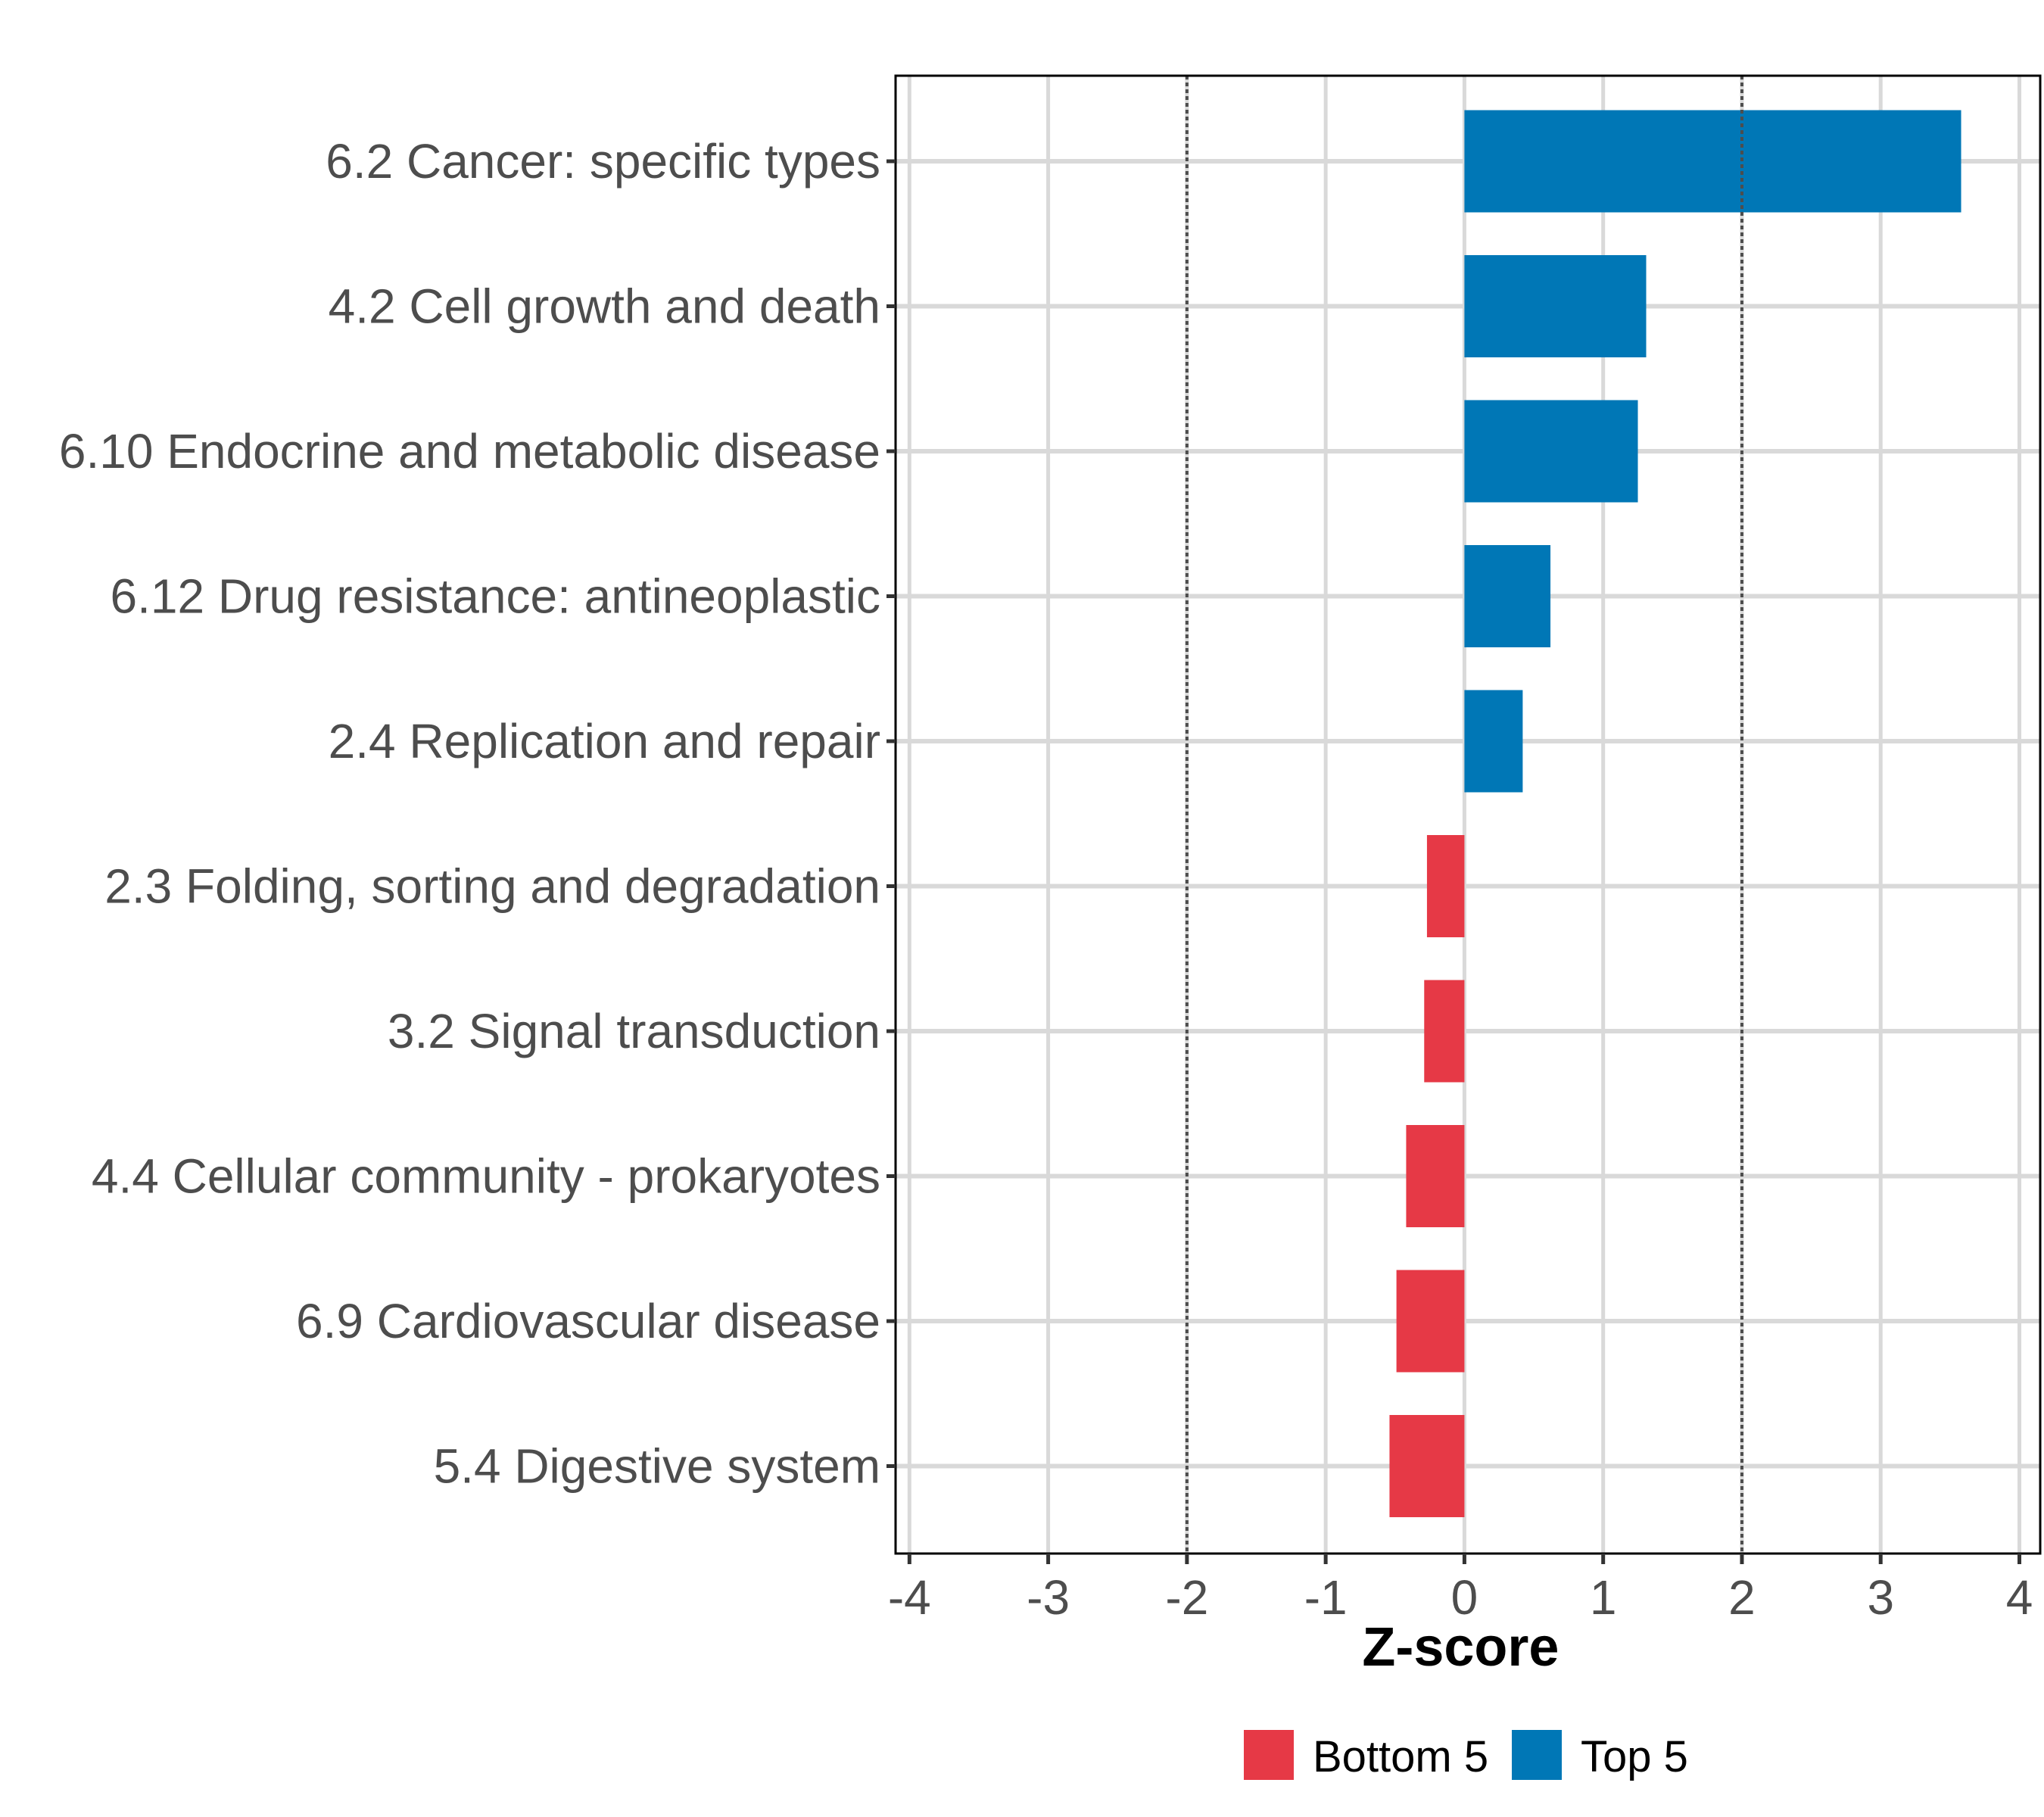 The width and height of the screenshot is (2044, 1817). I want to click on category-label: 4.4 Cellular community - prokaryotes, so click(486, 1176).